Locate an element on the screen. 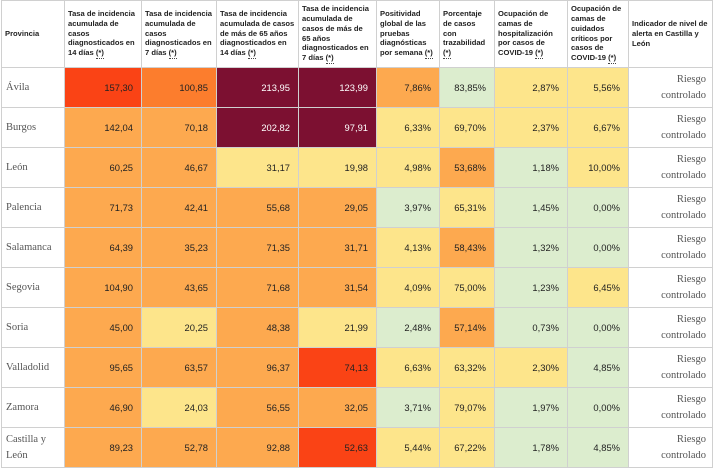 Image resolution: width=714 pixels, height=468 pixels. value-cell: 3,97% is located at coordinates (408, 207).